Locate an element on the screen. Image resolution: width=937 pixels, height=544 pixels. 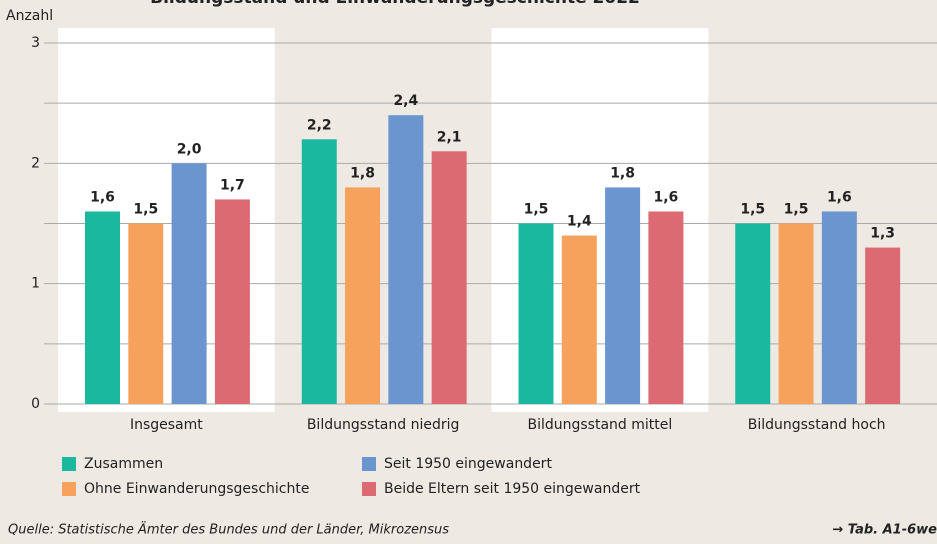
y-tick-label: 3 is located at coordinates (35, 43).